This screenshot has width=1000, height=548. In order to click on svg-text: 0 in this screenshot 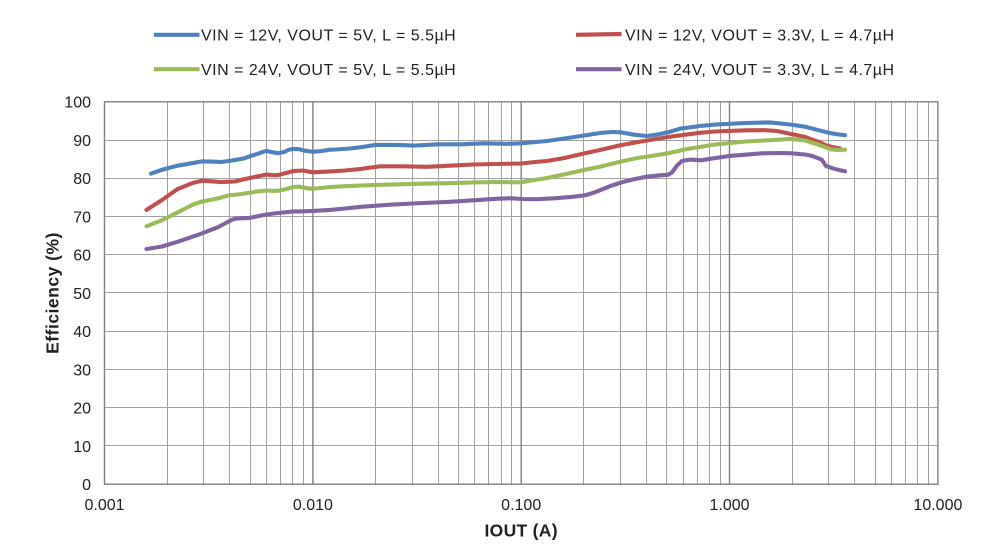, I will do `click(86, 485)`.